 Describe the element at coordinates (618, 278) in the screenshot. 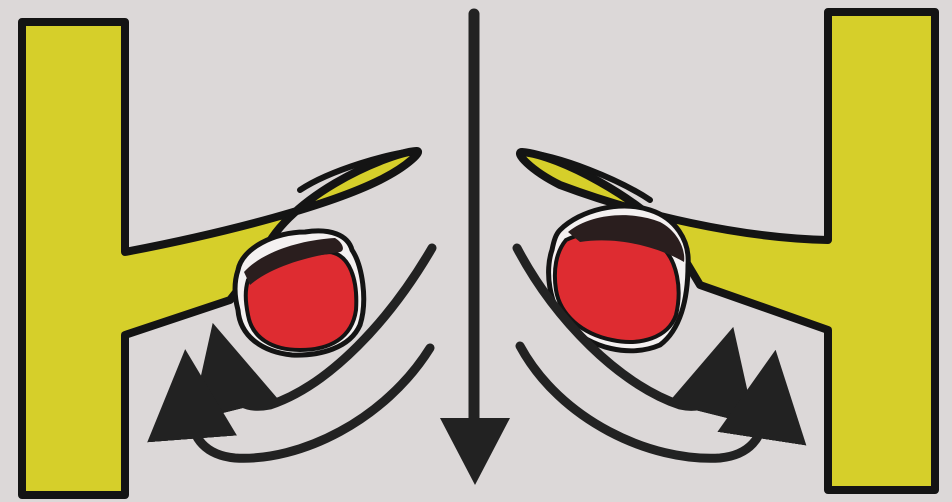

I see `right-deposit-group` at that location.